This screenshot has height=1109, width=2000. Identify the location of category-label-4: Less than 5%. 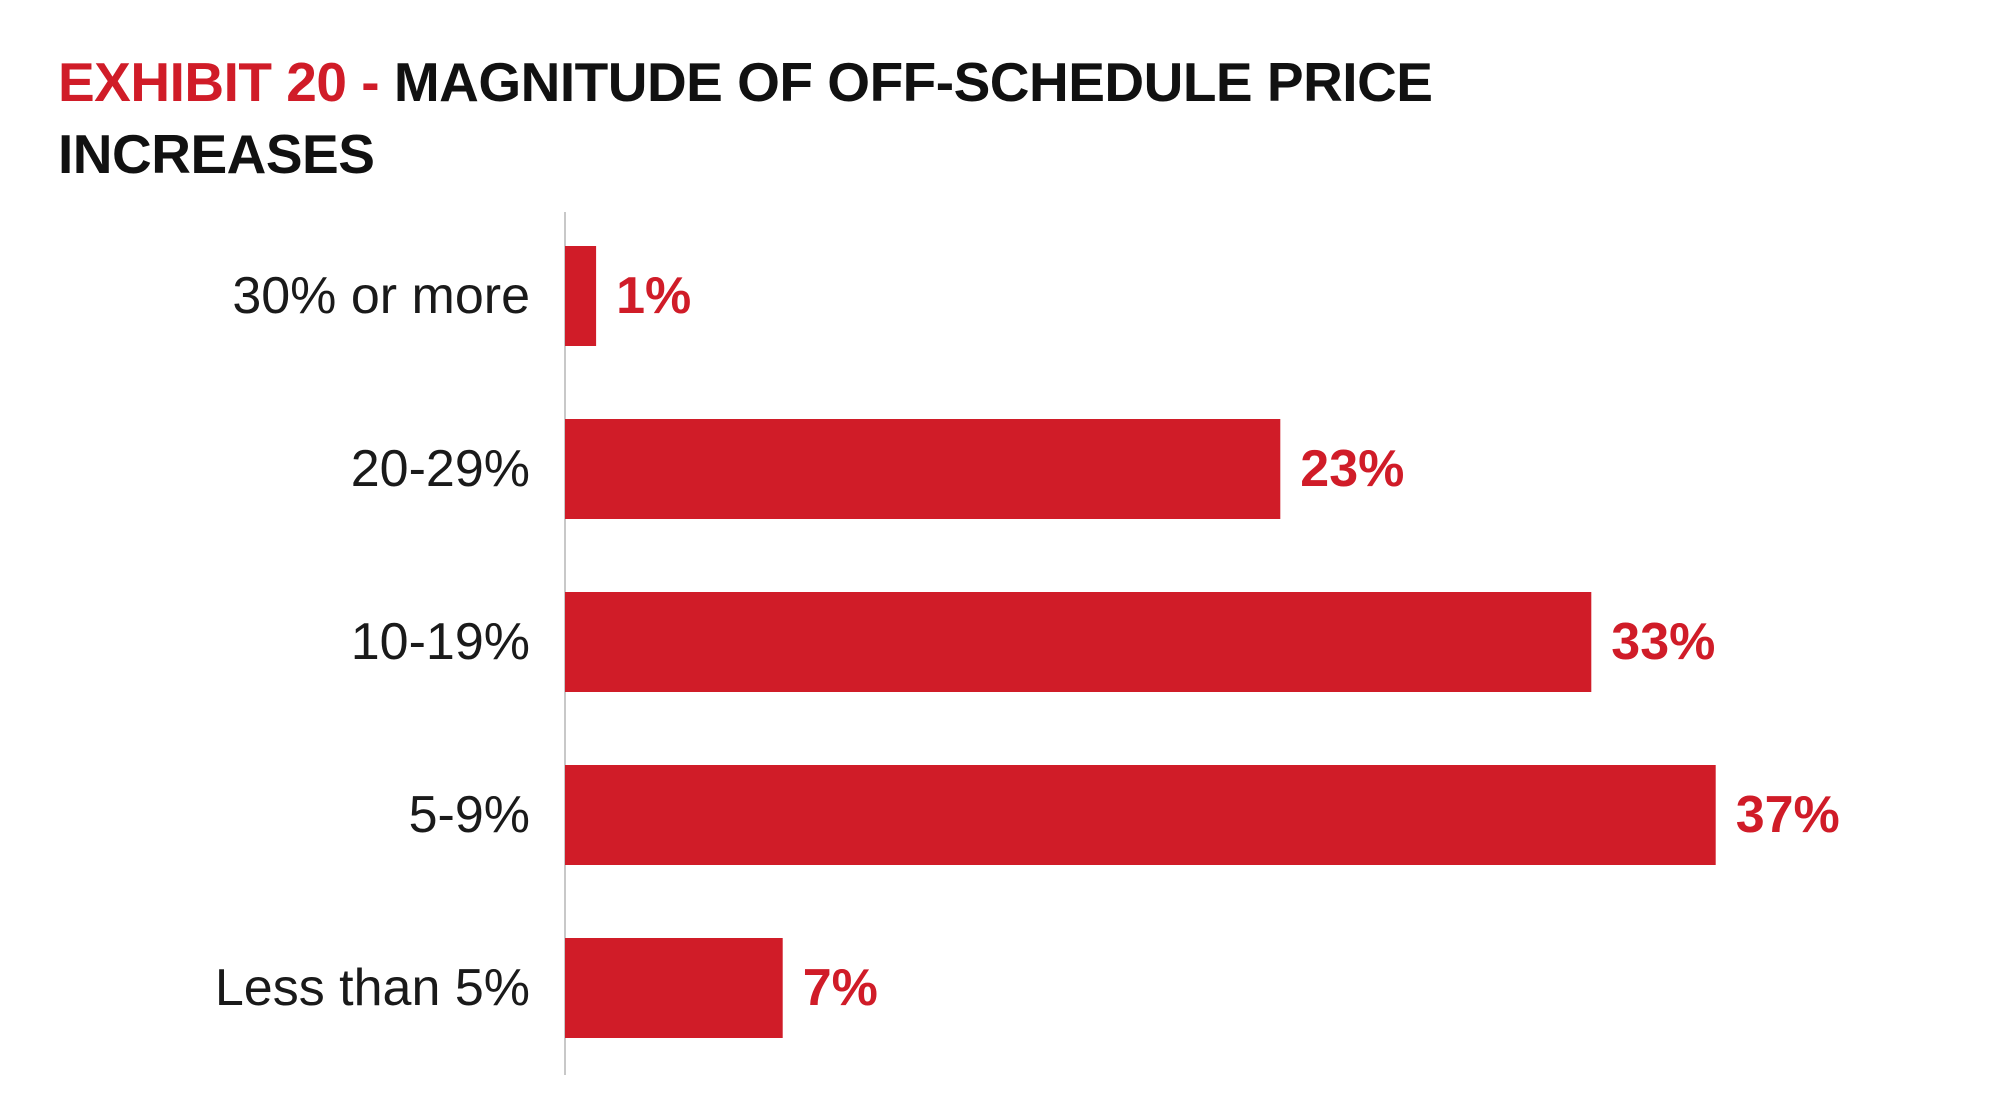
(372, 988).